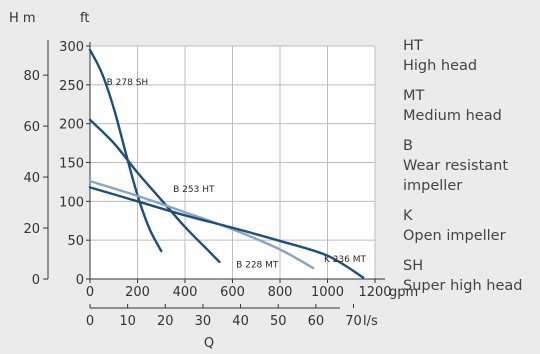 Image resolution: width=540 pixels, height=354 pixels. Describe the element at coordinates (71, 47) in the screenshot. I see `ft-tick-label: 300` at that location.